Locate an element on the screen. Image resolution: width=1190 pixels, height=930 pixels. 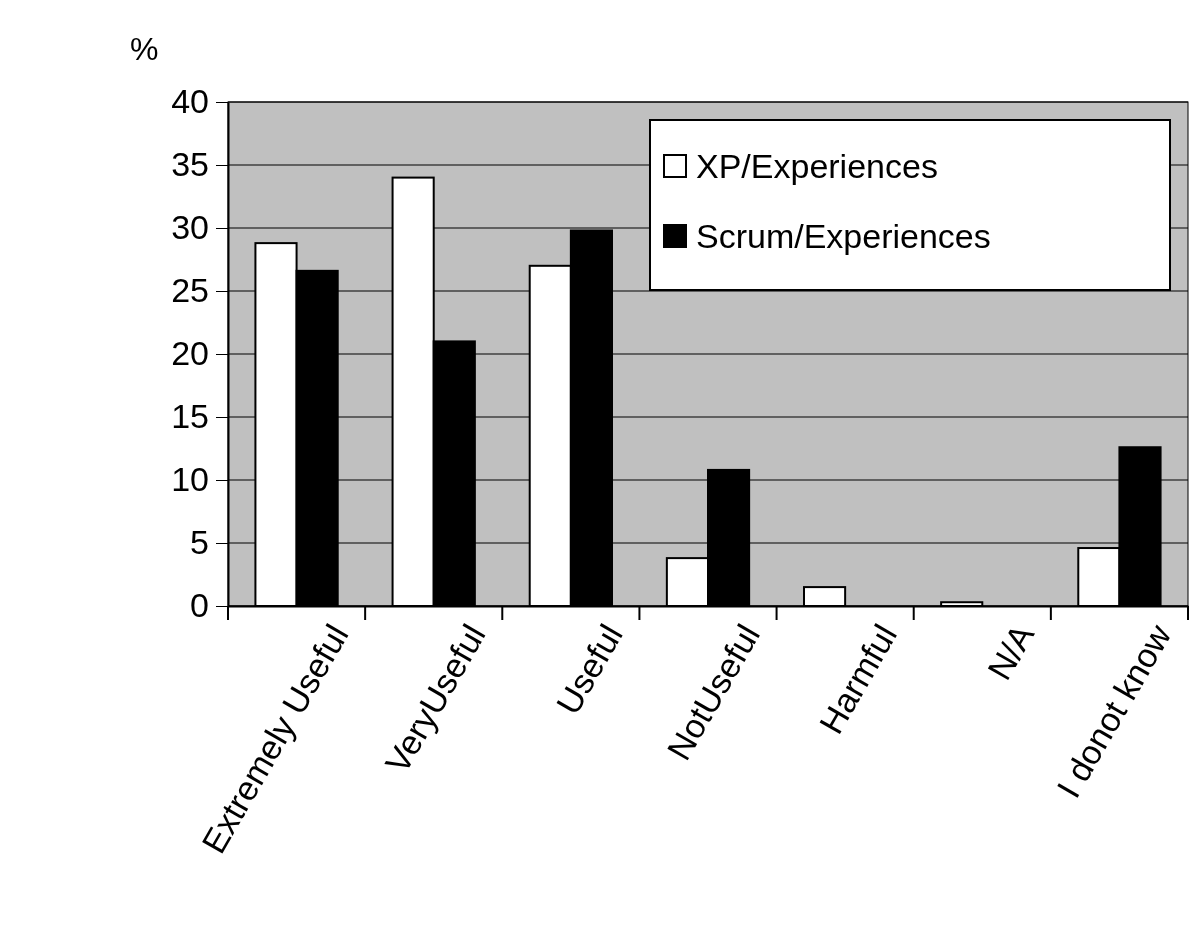
x-tick-label: N/A is located at coordinates (1011, 652).